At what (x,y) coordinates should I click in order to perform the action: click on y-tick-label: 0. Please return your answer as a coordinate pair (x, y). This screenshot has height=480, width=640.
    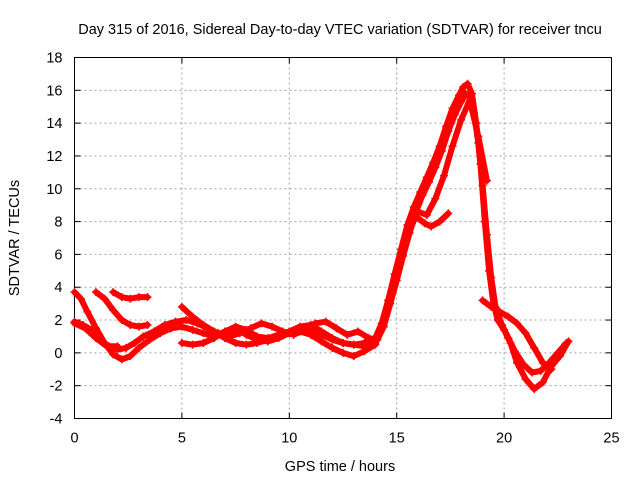
    Looking at the image, I should click on (58, 354).